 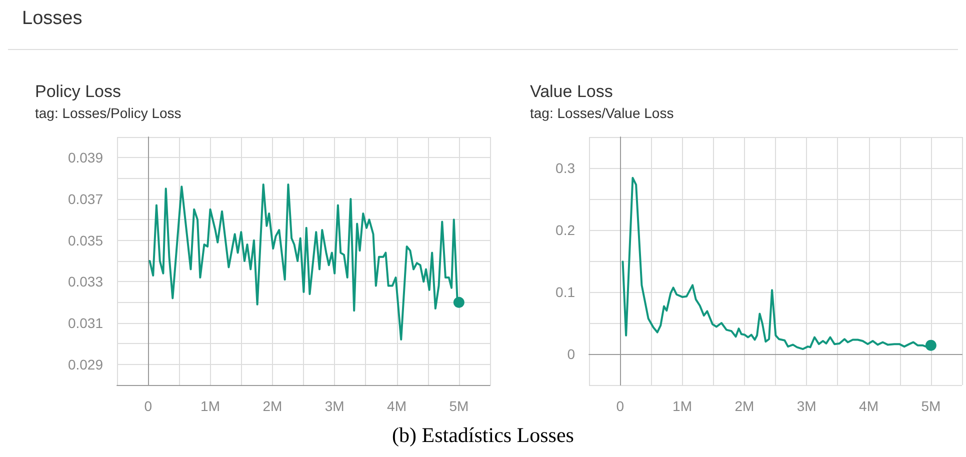 I want to click on text: Losses, so click(x=52, y=19).